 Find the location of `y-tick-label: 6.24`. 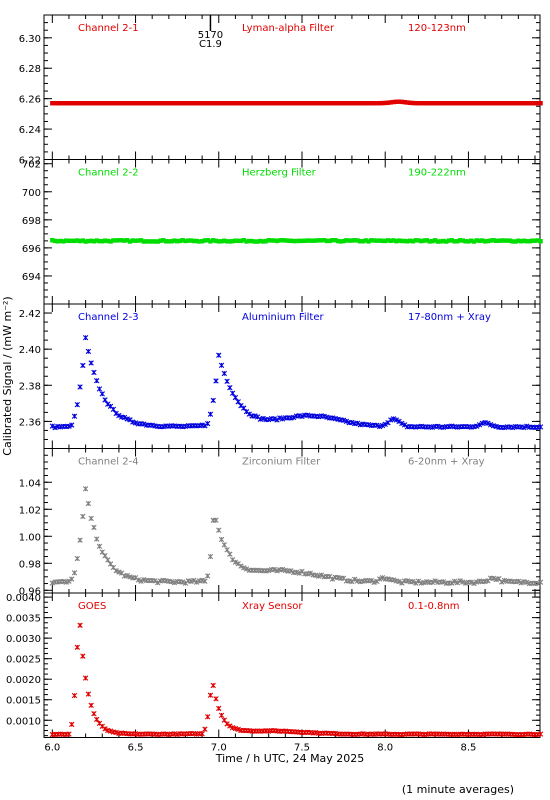

y-tick-label: 6.24 is located at coordinates (30, 130).